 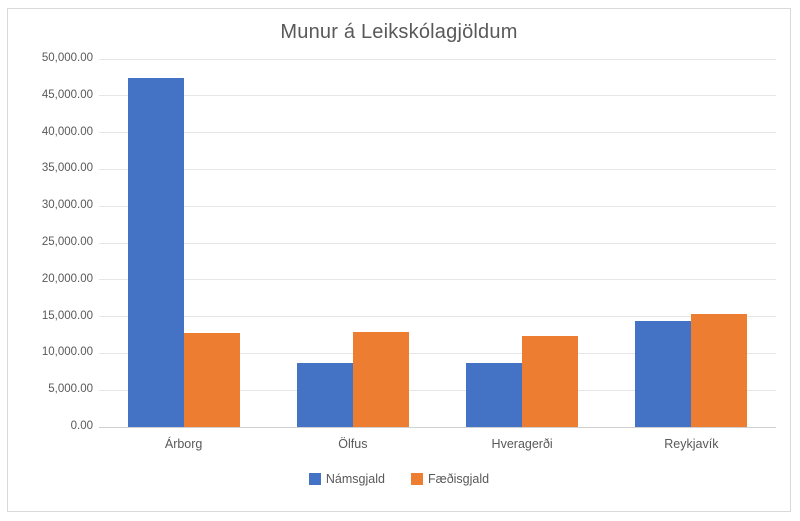 What do you see at coordinates (67, 131) in the screenshot?
I see `y-axis-tick-label: 40,000.00` at bounding box center [67, 131].